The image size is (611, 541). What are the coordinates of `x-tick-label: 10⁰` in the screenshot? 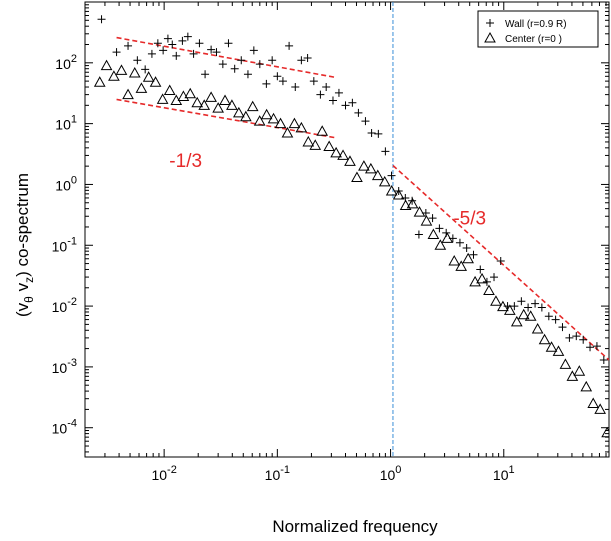 It's located at (391, 473).